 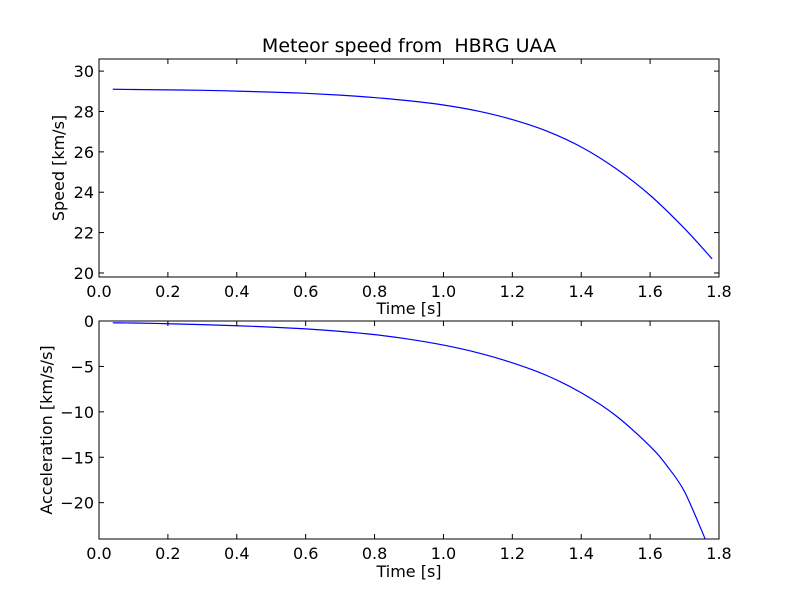 I want to click on speed-x-tick-label: 1.6, so click(x=649, y=291).